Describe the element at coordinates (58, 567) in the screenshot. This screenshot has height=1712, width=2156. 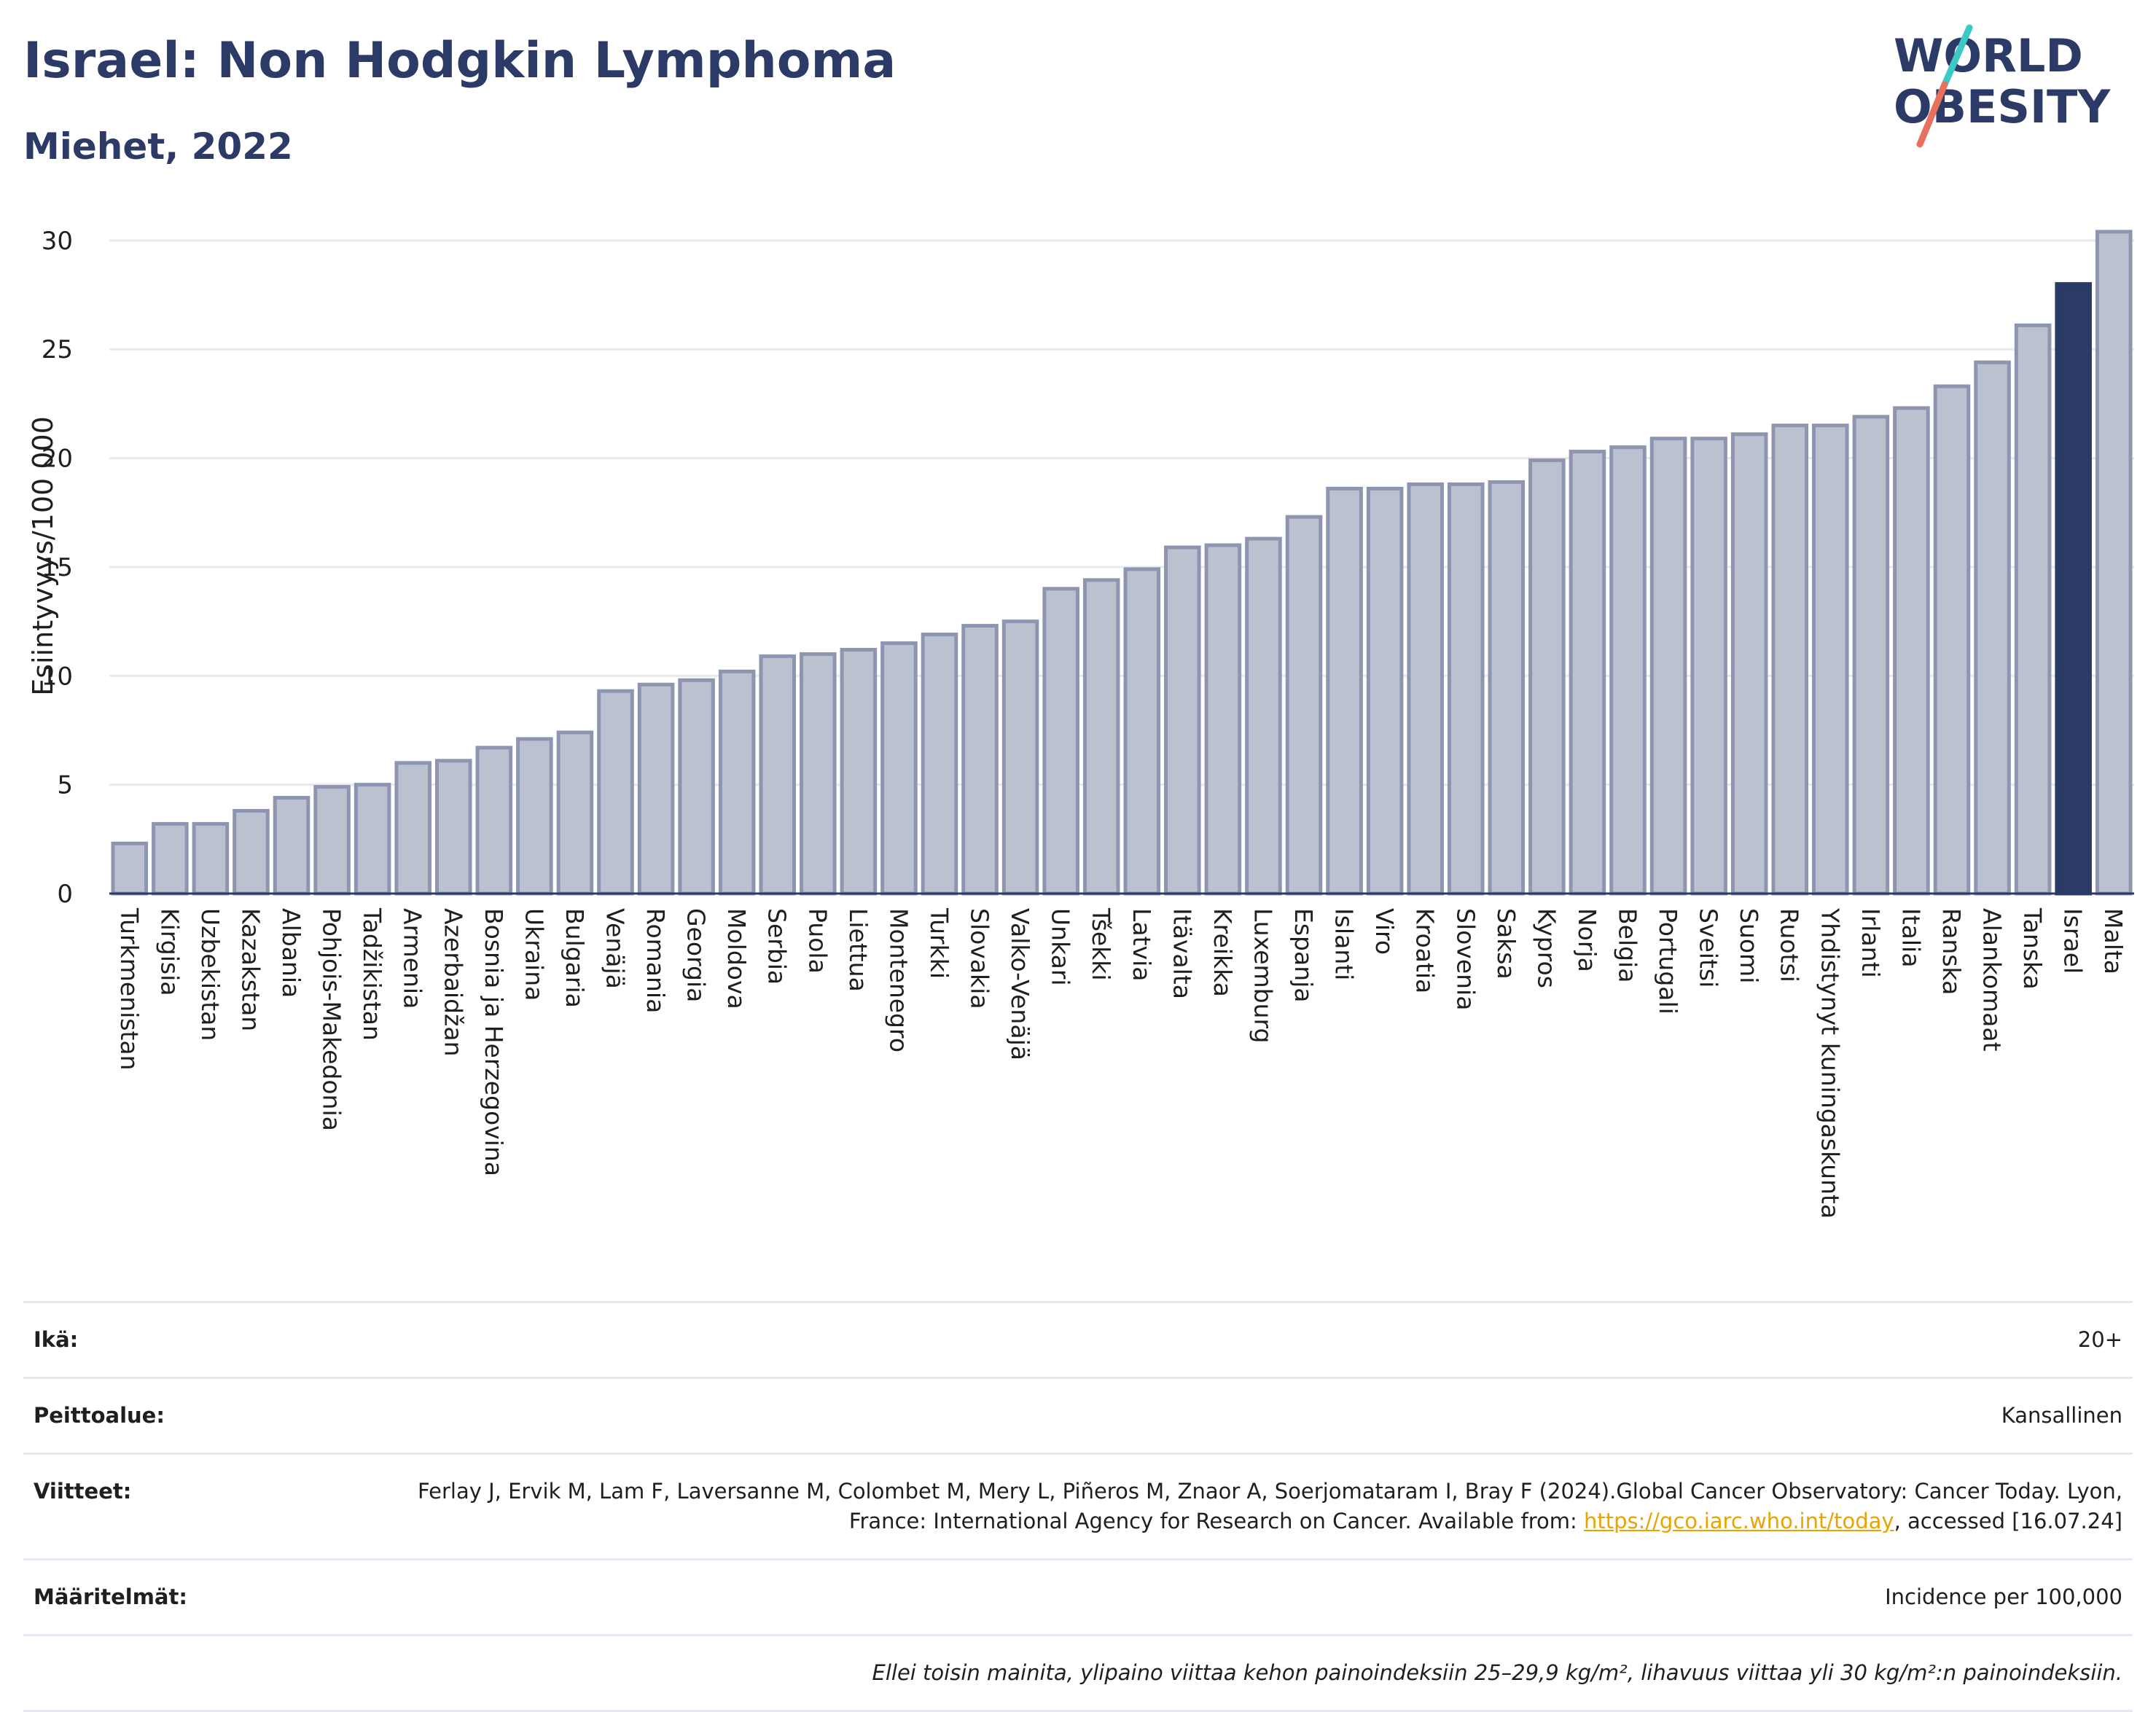
I see `y-tick-label: 15` at that location.